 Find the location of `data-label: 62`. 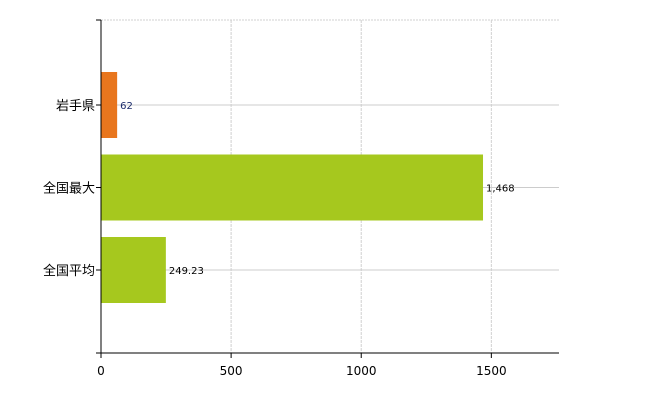

data-label: 62 is located at coordinates (126, 106).